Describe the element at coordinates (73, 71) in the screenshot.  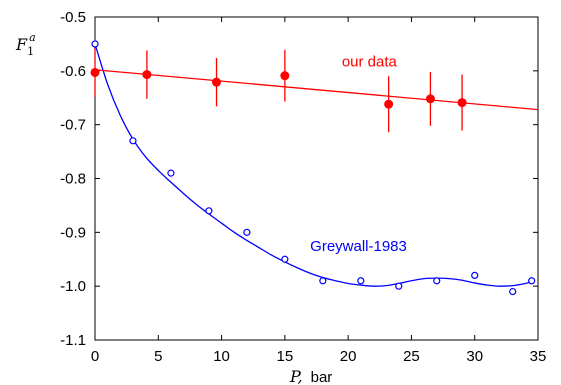
I see `y-tick-label: -0.6` at that location.